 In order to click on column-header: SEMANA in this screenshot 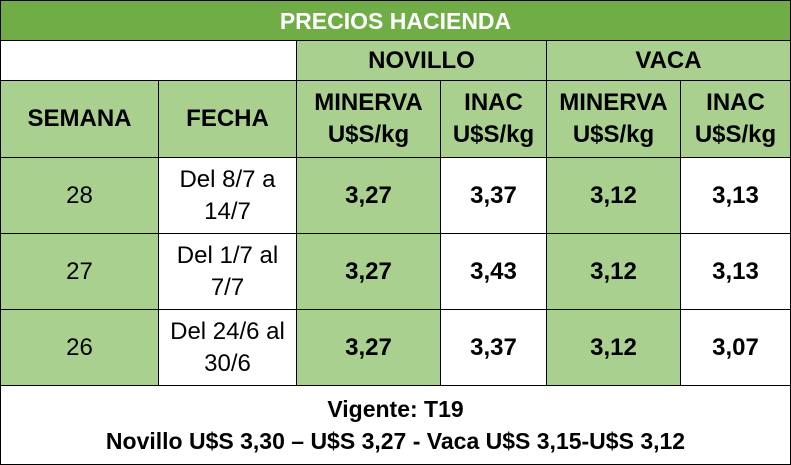, I will do `click(79, 119)`.